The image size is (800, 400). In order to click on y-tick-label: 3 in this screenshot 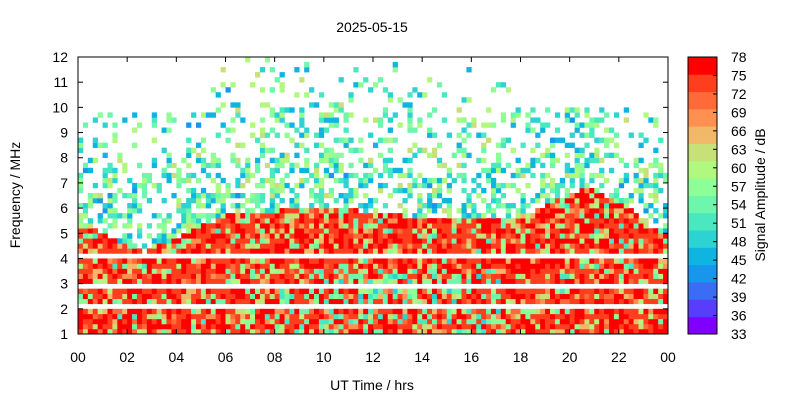, I will do `click(64, 284)`.